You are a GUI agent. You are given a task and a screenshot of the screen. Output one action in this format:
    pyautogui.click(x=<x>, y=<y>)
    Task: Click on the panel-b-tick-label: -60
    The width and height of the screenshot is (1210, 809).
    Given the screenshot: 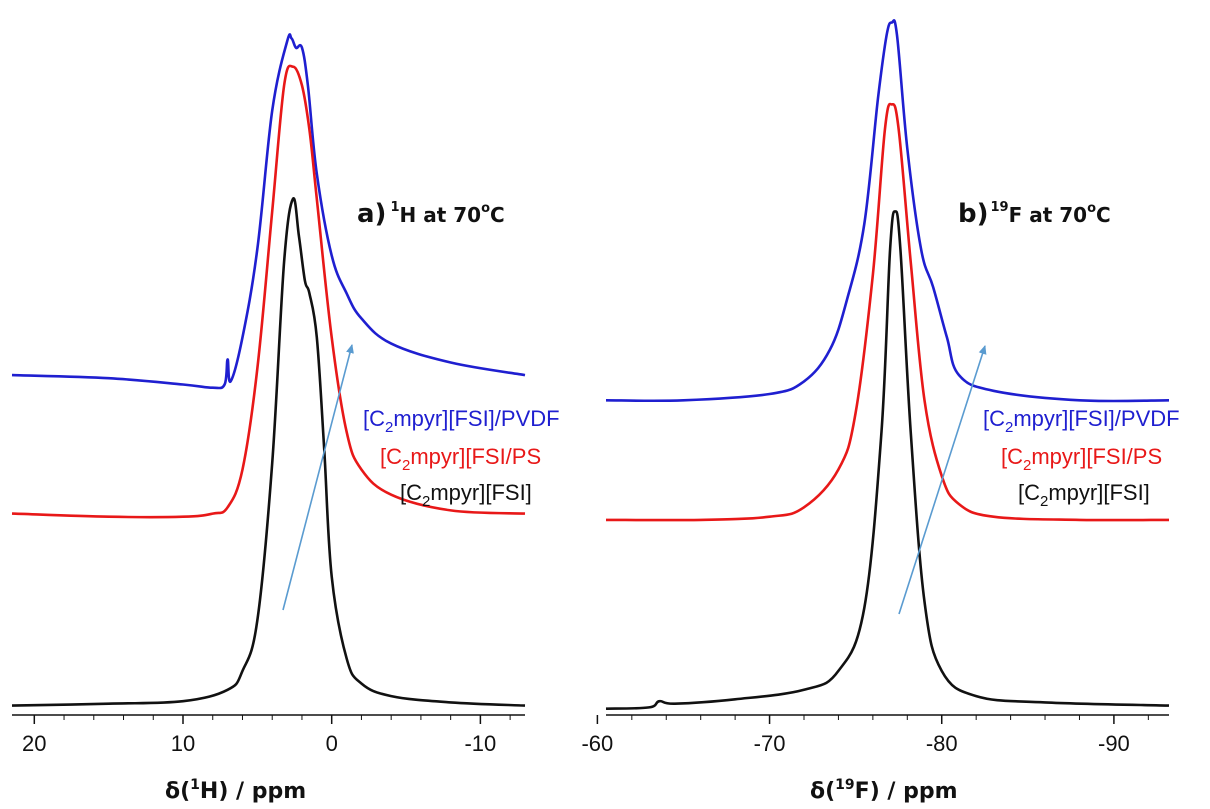 What is the action you would take?
    pyautogui.click(x=597, y=743)
    